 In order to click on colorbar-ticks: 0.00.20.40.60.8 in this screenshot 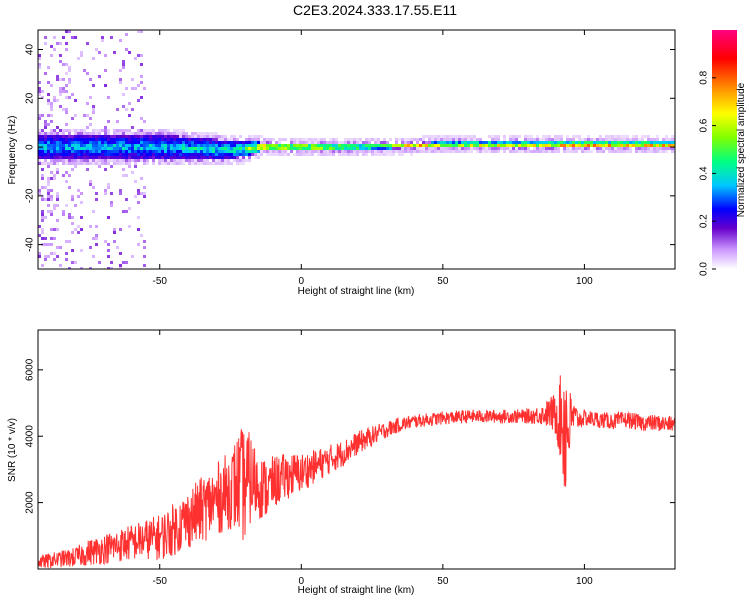, I will do `click(707, 173)`.